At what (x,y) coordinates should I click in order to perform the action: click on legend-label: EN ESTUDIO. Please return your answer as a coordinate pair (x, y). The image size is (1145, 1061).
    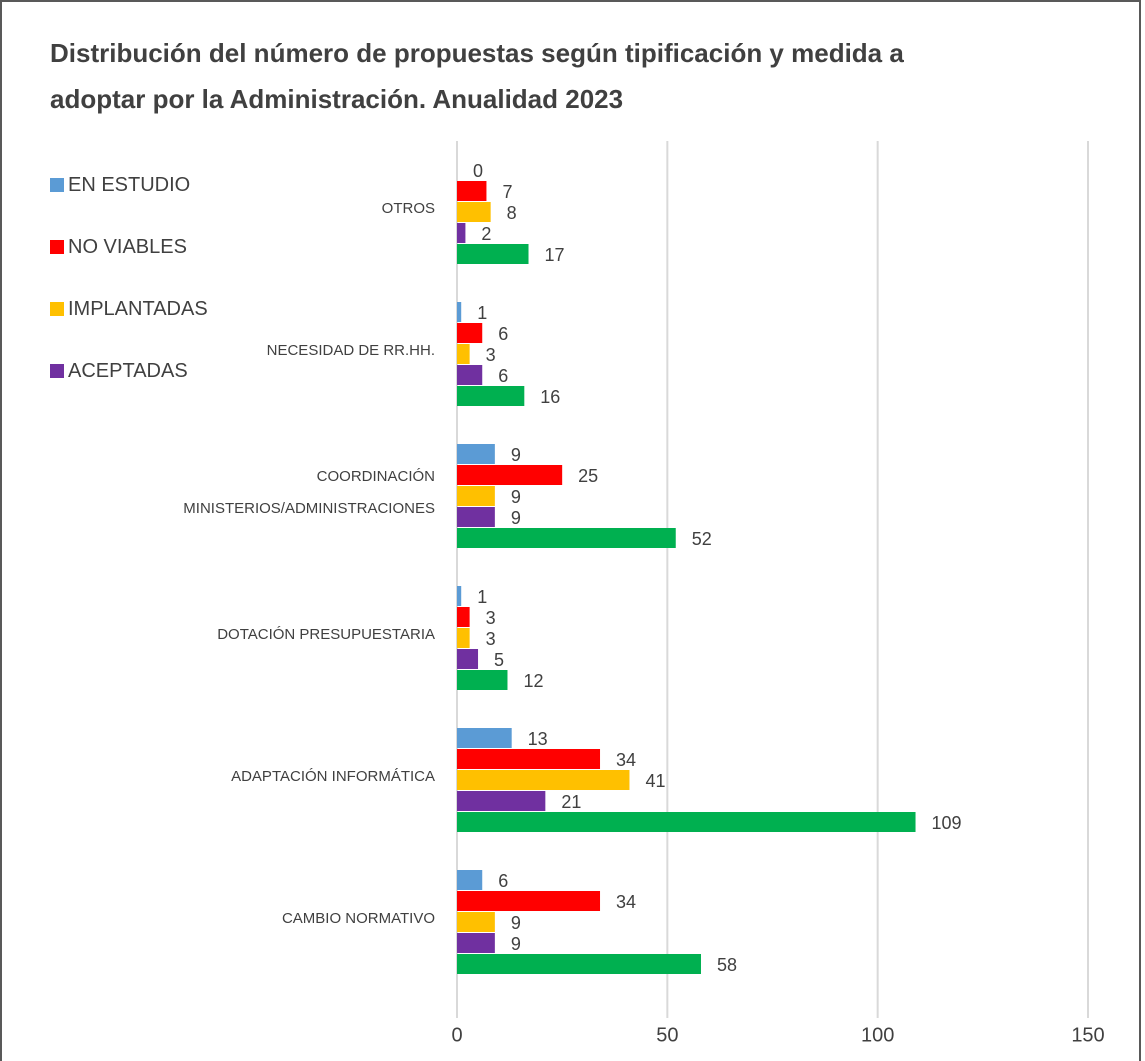
    Looking at the image, I should click on (129, 185).